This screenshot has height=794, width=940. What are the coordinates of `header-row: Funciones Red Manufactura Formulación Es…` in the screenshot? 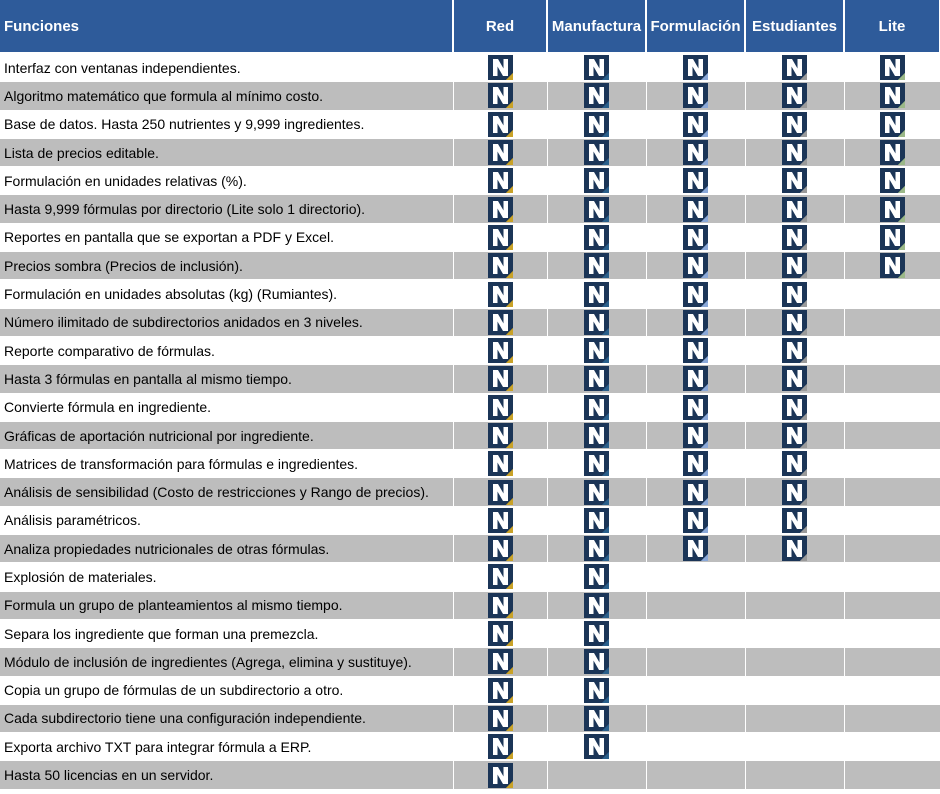 It's located at (470, 27).